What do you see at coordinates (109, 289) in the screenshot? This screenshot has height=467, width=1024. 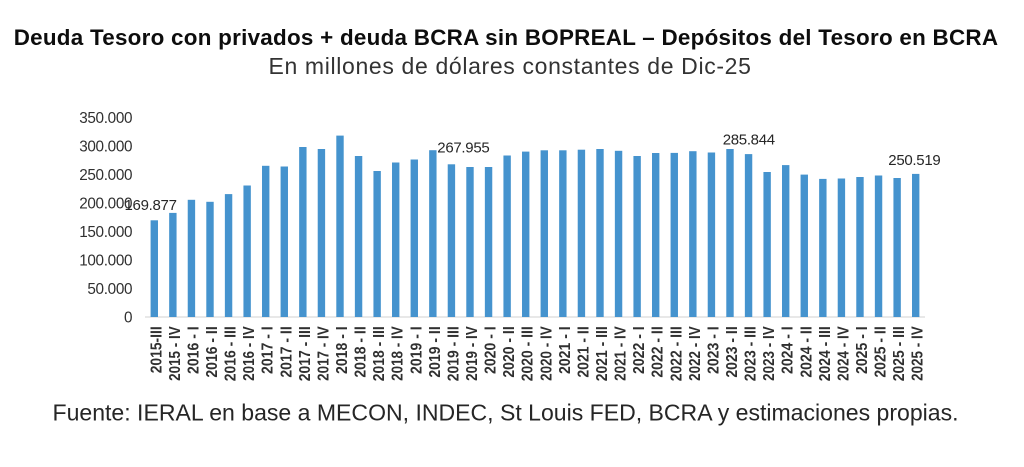 I see `svg-text: 50.000` at bounding box center [109, 289].